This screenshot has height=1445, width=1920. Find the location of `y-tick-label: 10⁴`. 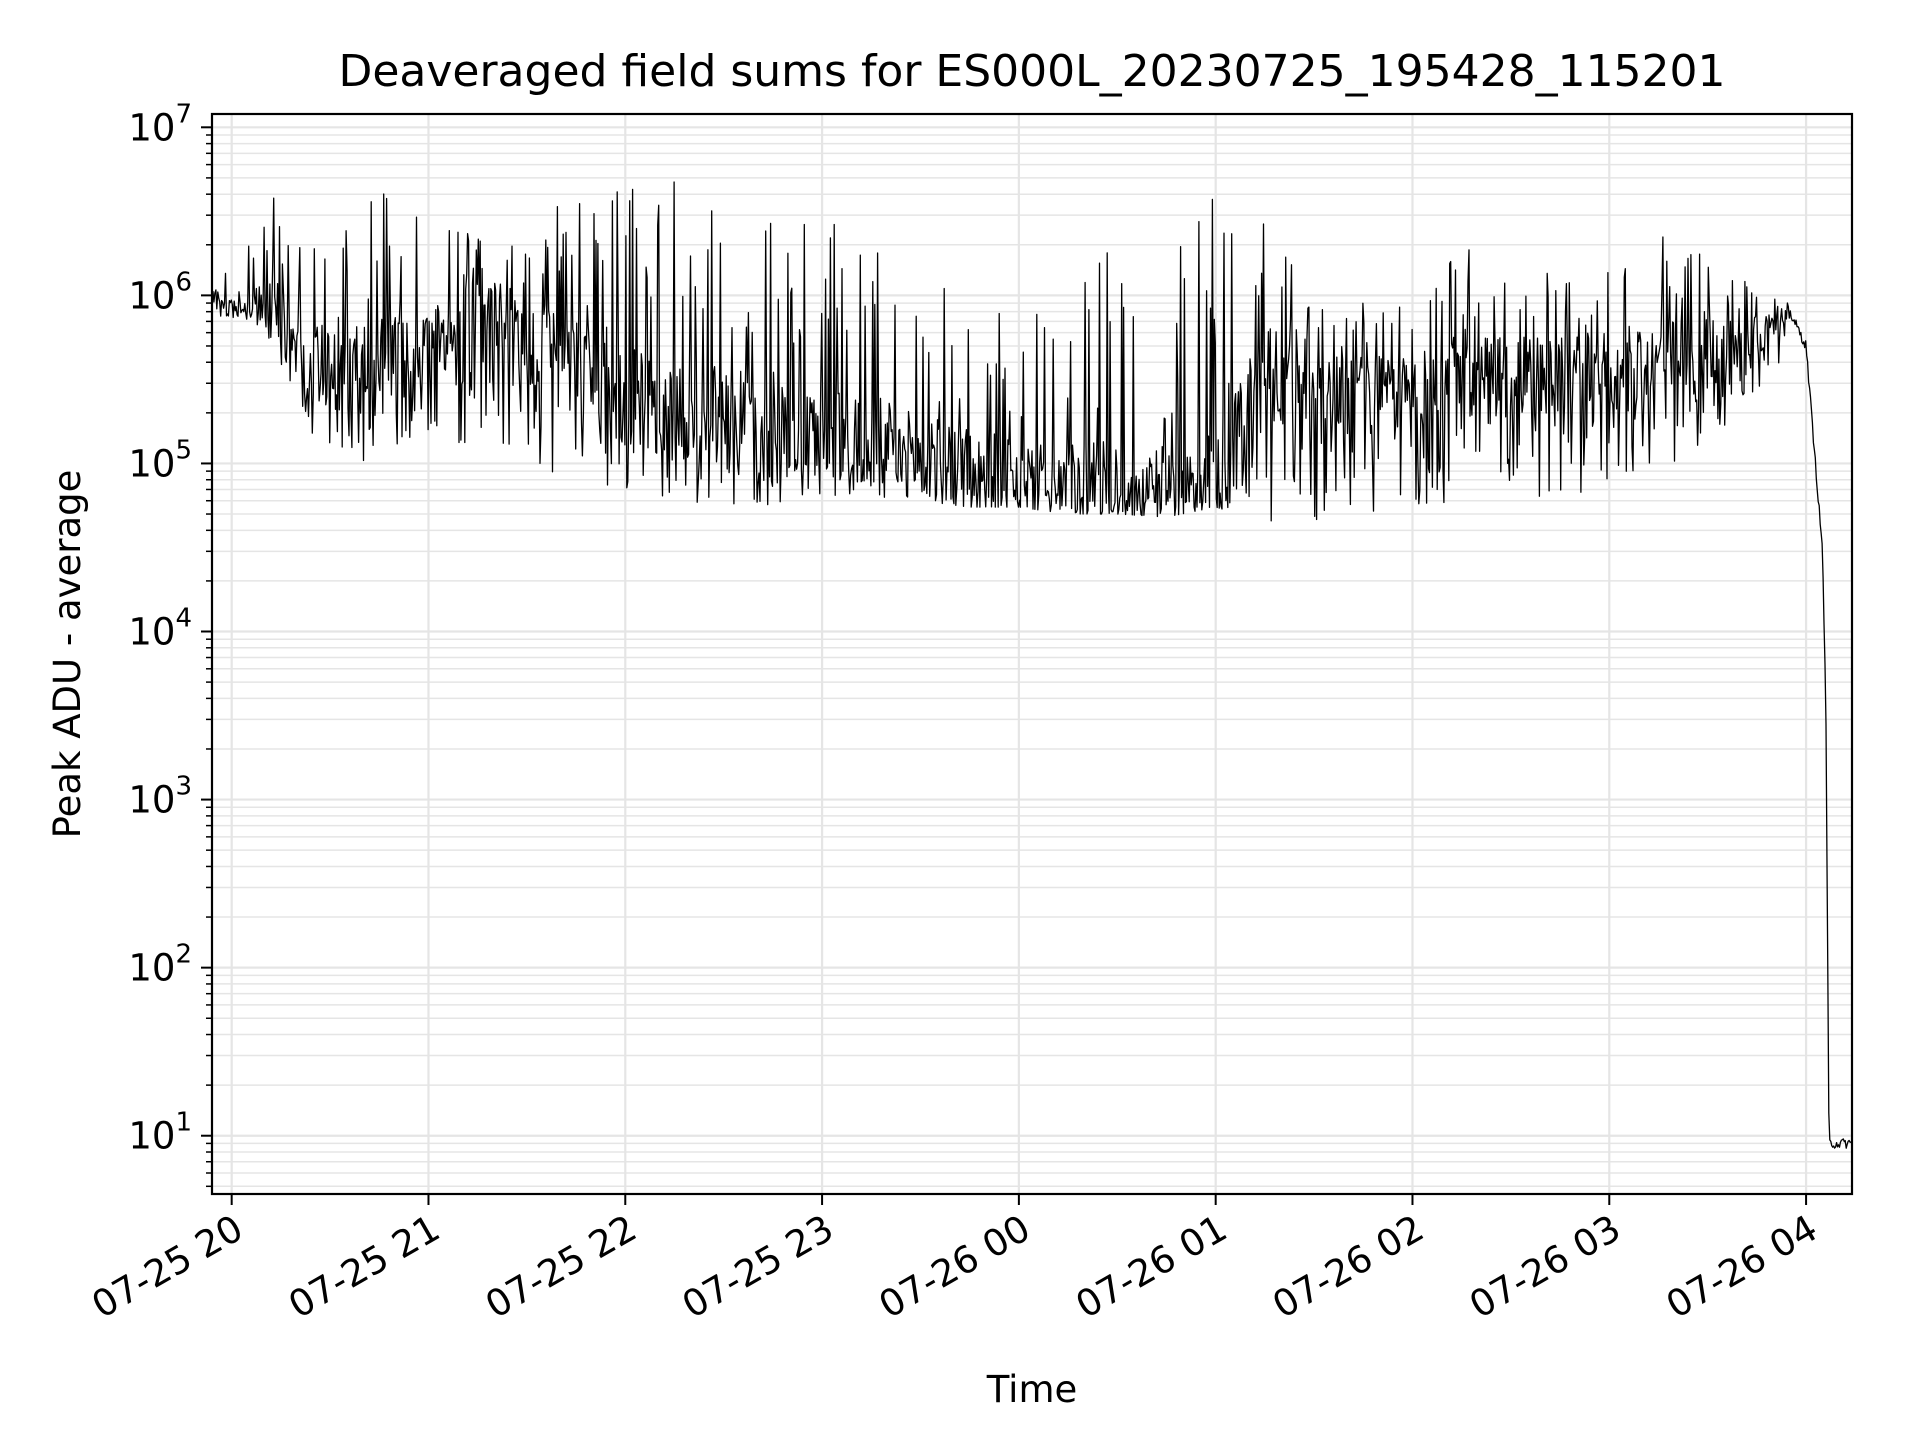

y-tick-label: 10⁴ is located at coordinates (160, 629).